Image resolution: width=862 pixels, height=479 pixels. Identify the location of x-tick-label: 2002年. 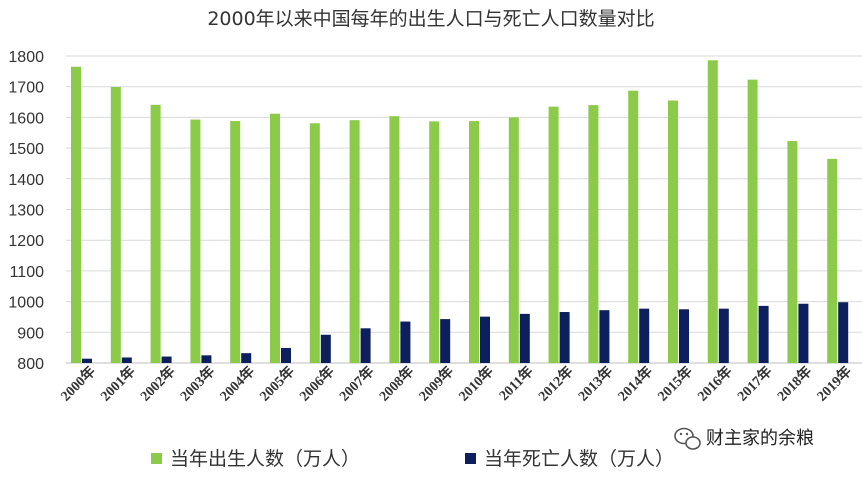
(158, 384).